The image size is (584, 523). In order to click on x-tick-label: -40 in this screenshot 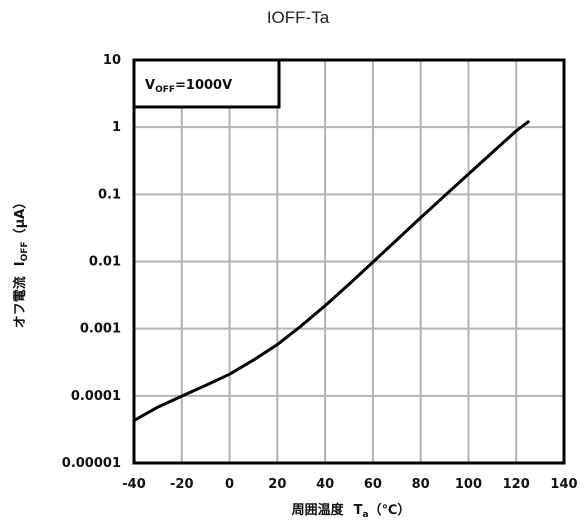, I will do `click(134, 484)`.